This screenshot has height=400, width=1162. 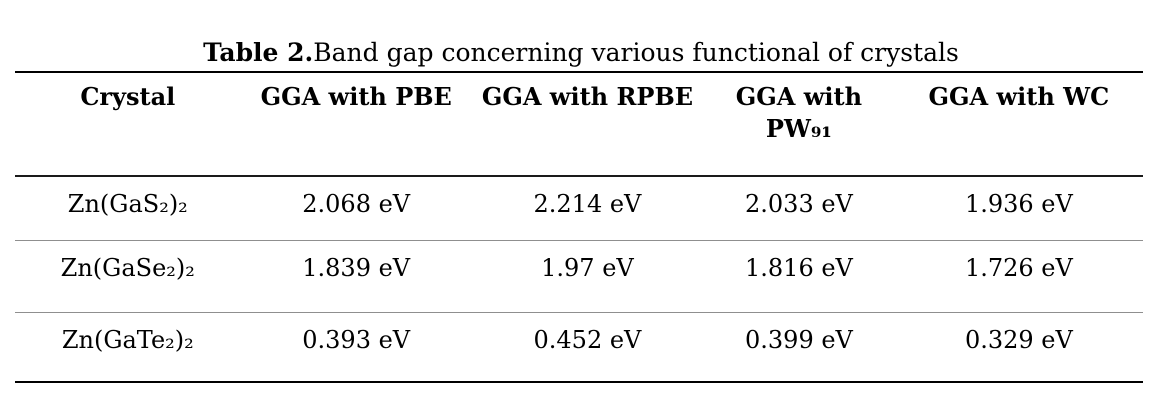 I want to click on cell-bandgap-value: 2.068 eV, so click(x=356, y=204).